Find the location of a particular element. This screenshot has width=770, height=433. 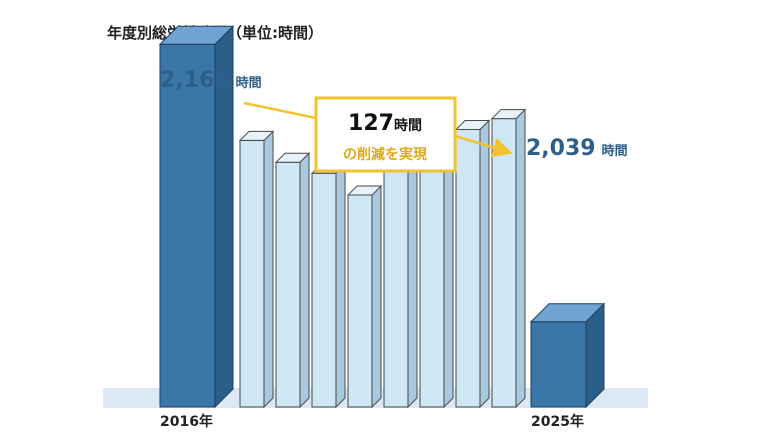

bar-6-front is located at coordinates (396, 273).